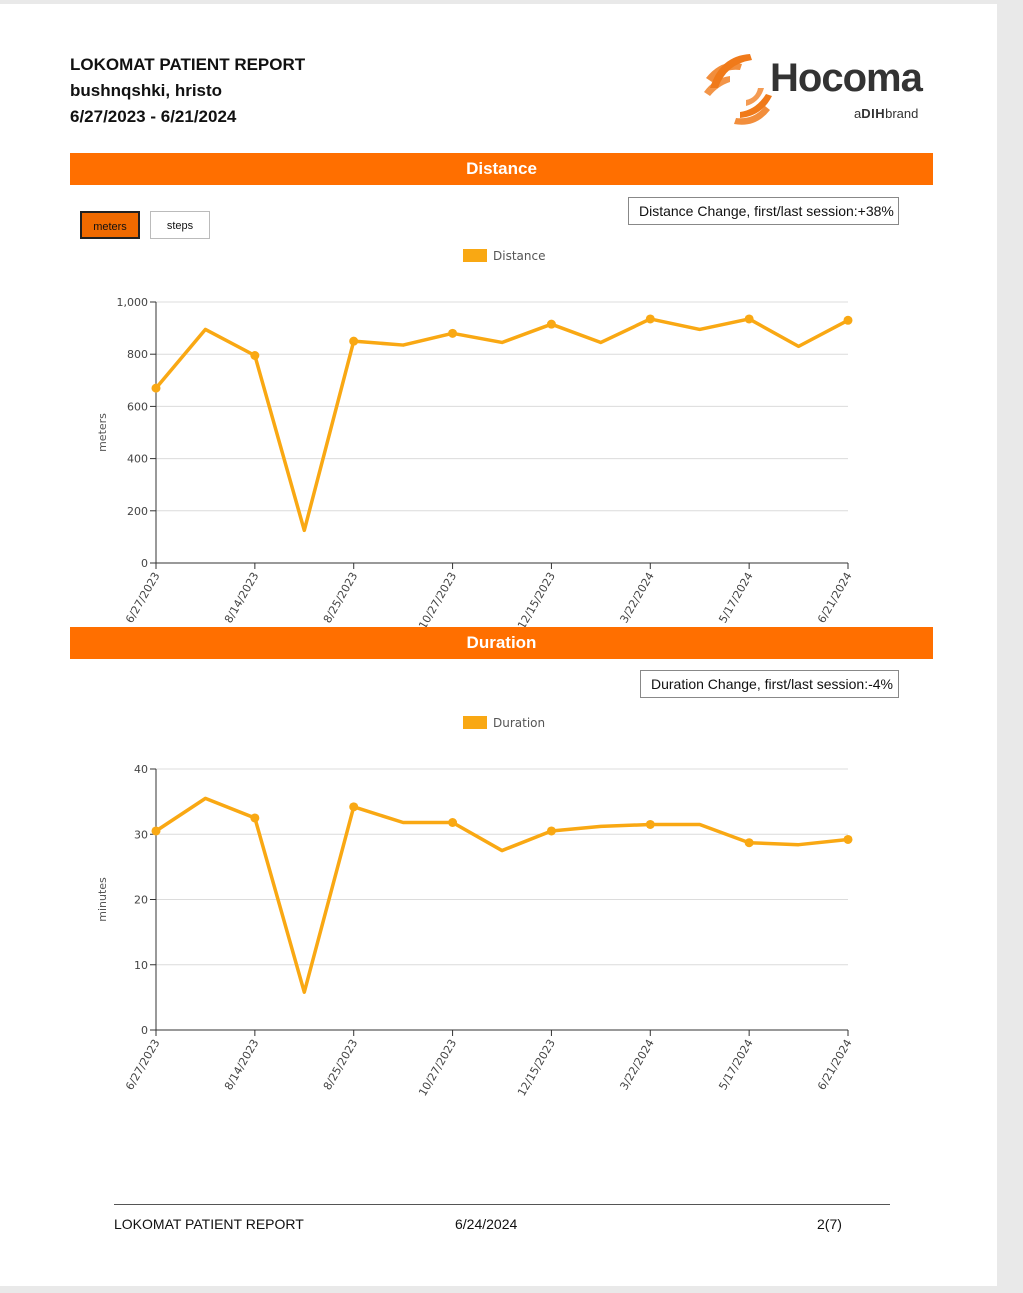 Image resolution: width=1023 pixels, height=1293 pixels. Describe the element at coordinates (137, 354) in the screenshot. I see `y-tick-label: 800` at that location.